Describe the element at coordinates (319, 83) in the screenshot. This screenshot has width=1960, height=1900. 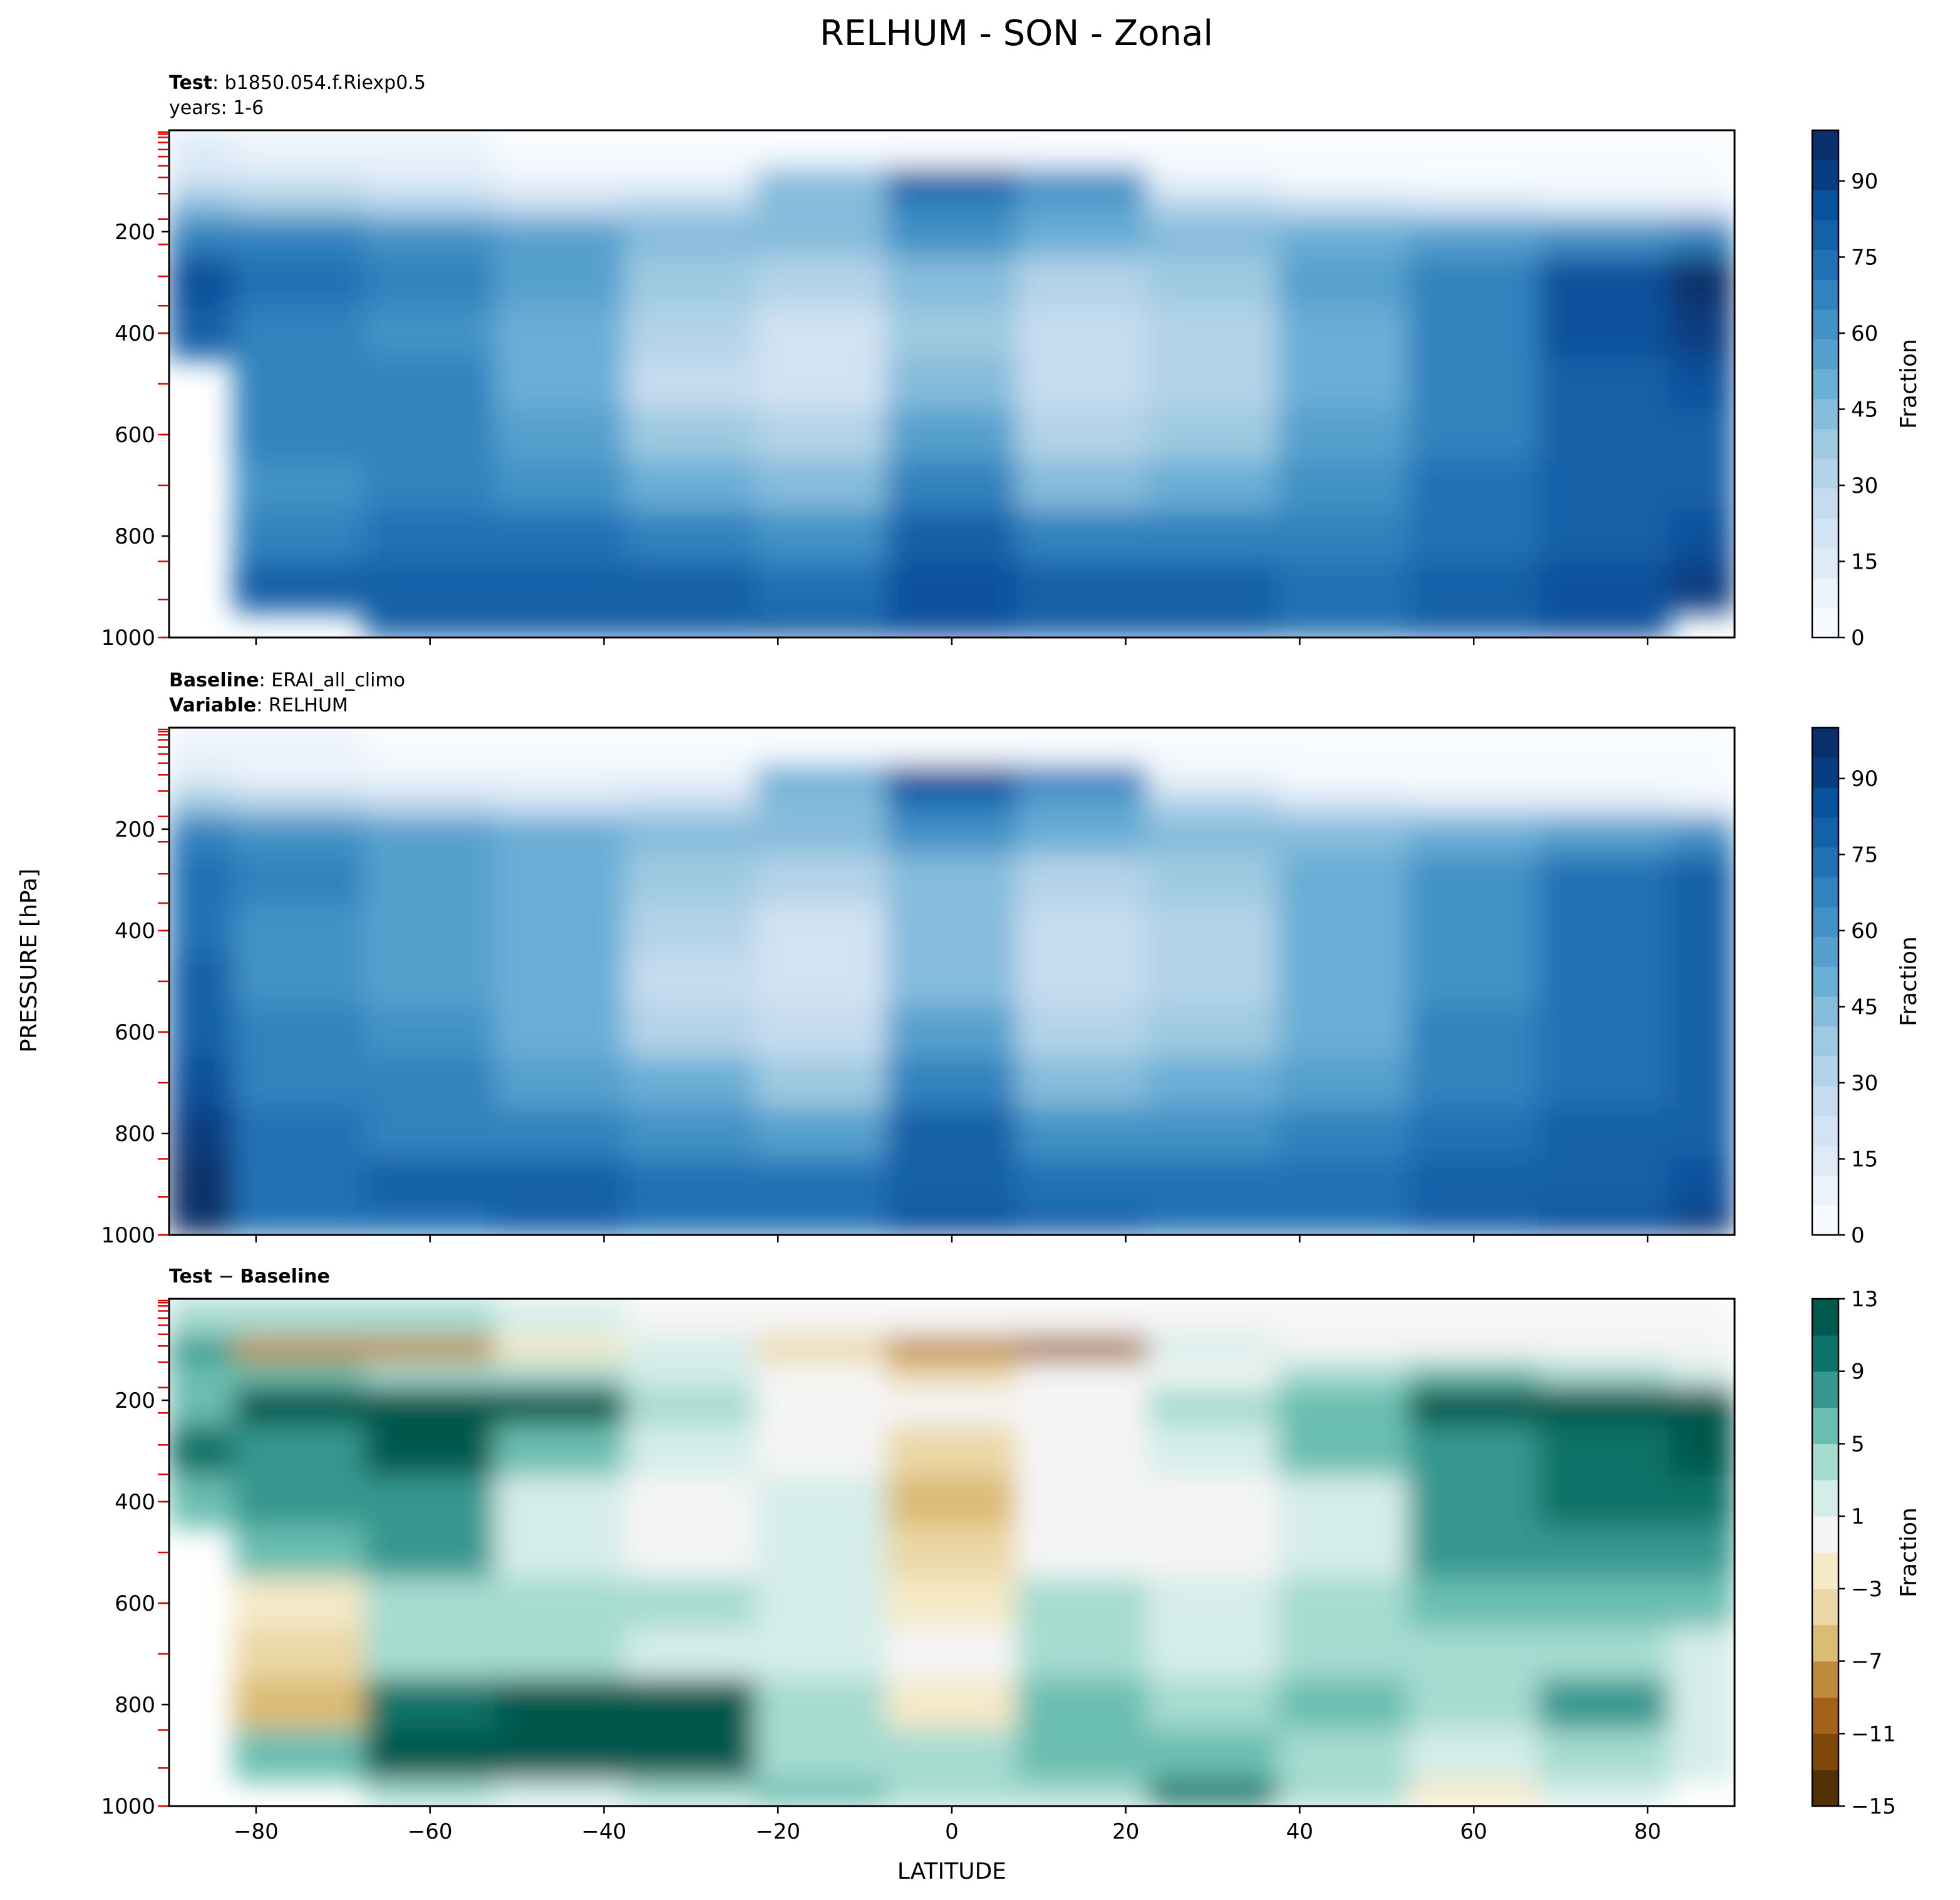
I see `panel-test-header-name: : b1850.054.f.Riexp0.5` at that location.